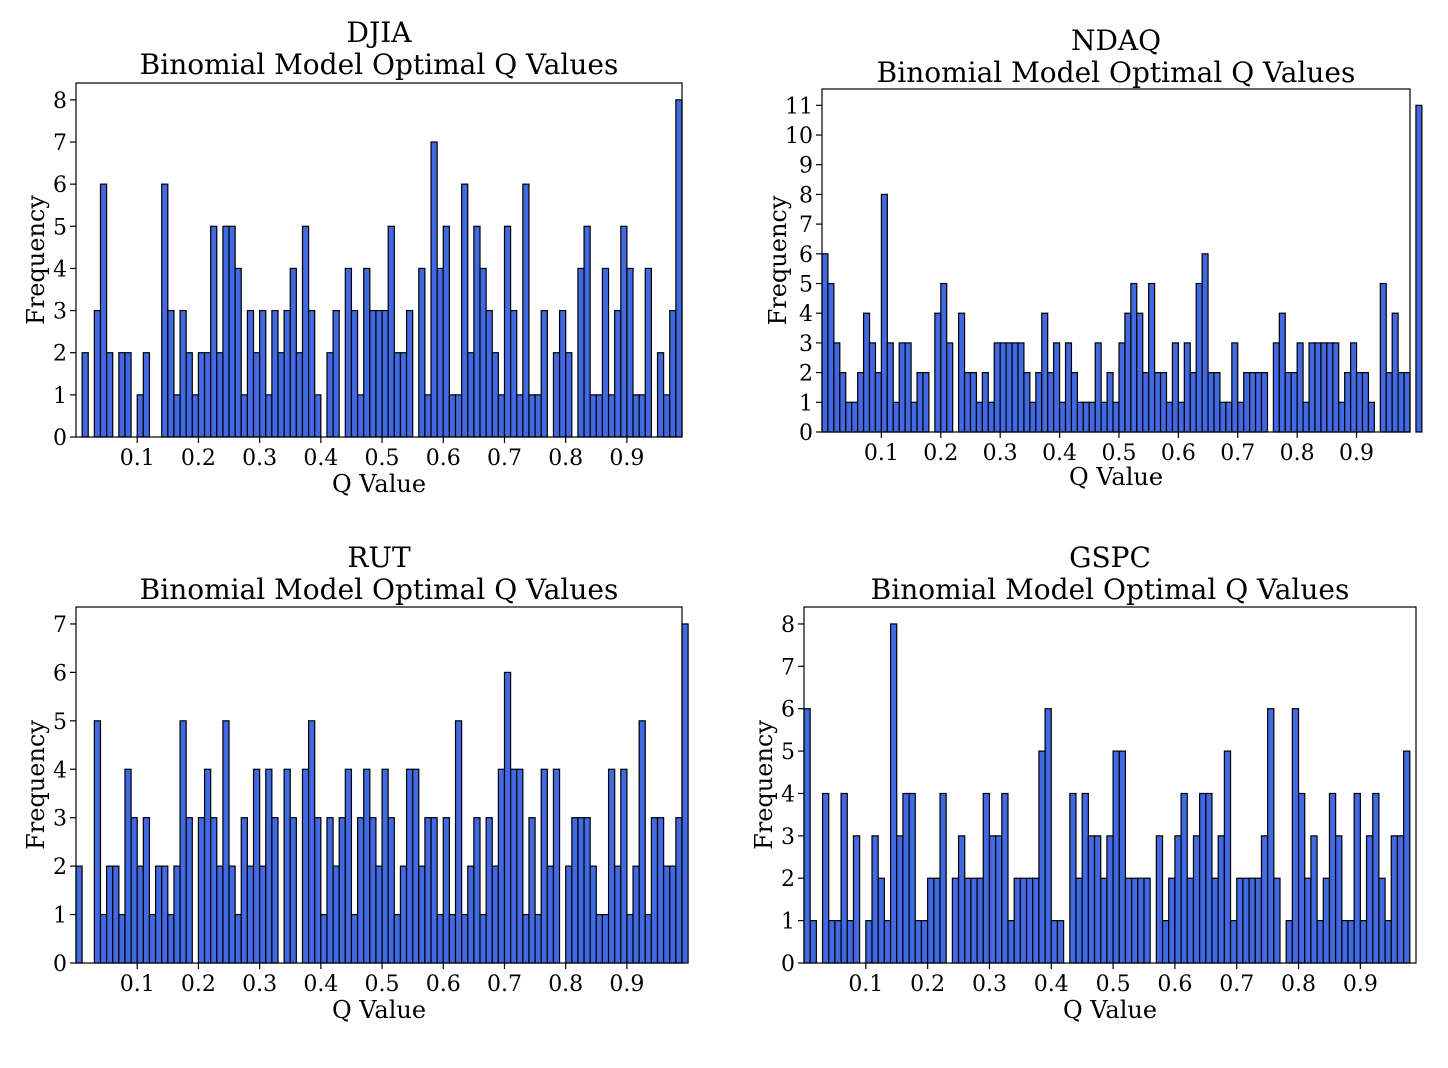 The height and width of the screenshot is (1068, 1448). What do you see at coordinates (1051, 984) in the screenshot?
I see `x-tick-label: 0.4` at bounding box center [1051, 984].